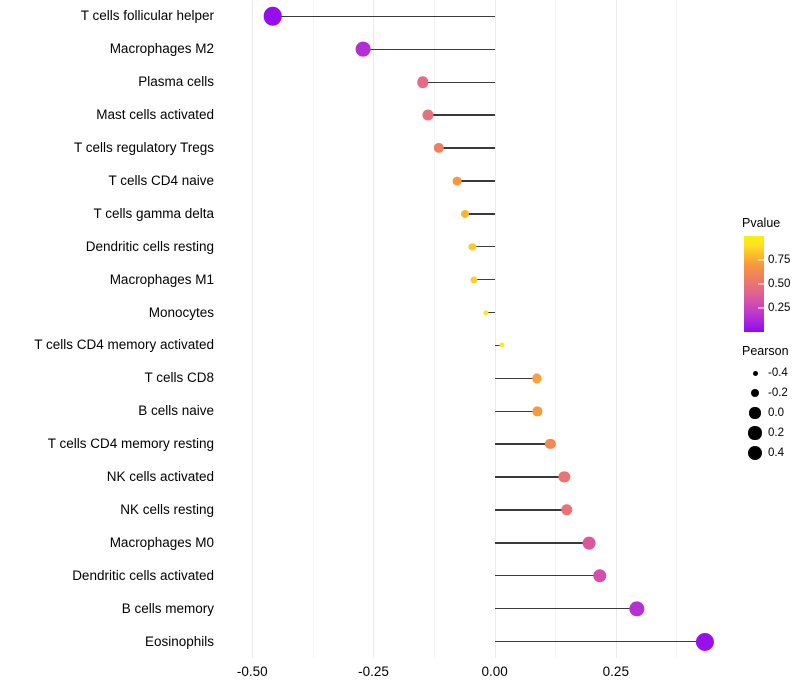 Image resolution: width=800 pixels, height=700 pixels. What do you see at coordinates (161, 49) in the screenshot?
I see `y-axis-tick-label: Macrophages M2` at bounding box center [161, 49].